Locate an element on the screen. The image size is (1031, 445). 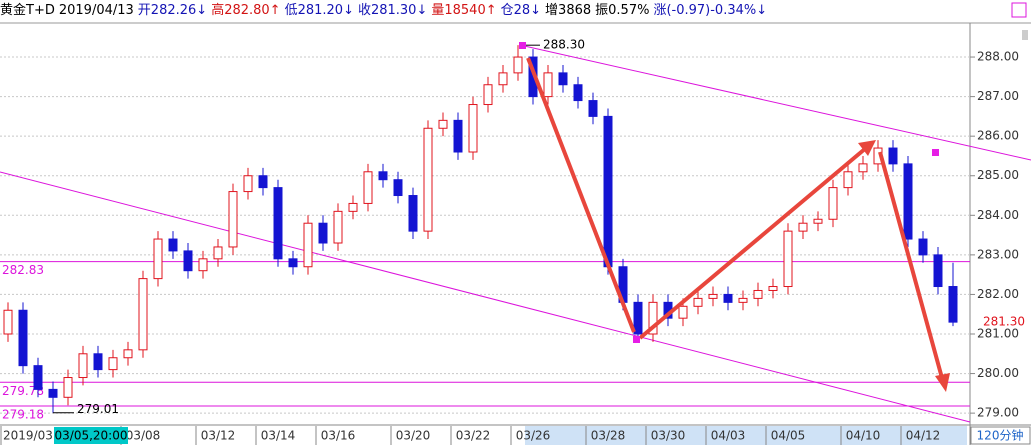
peak-label: 288.30 is located at coordinates (564, 45).